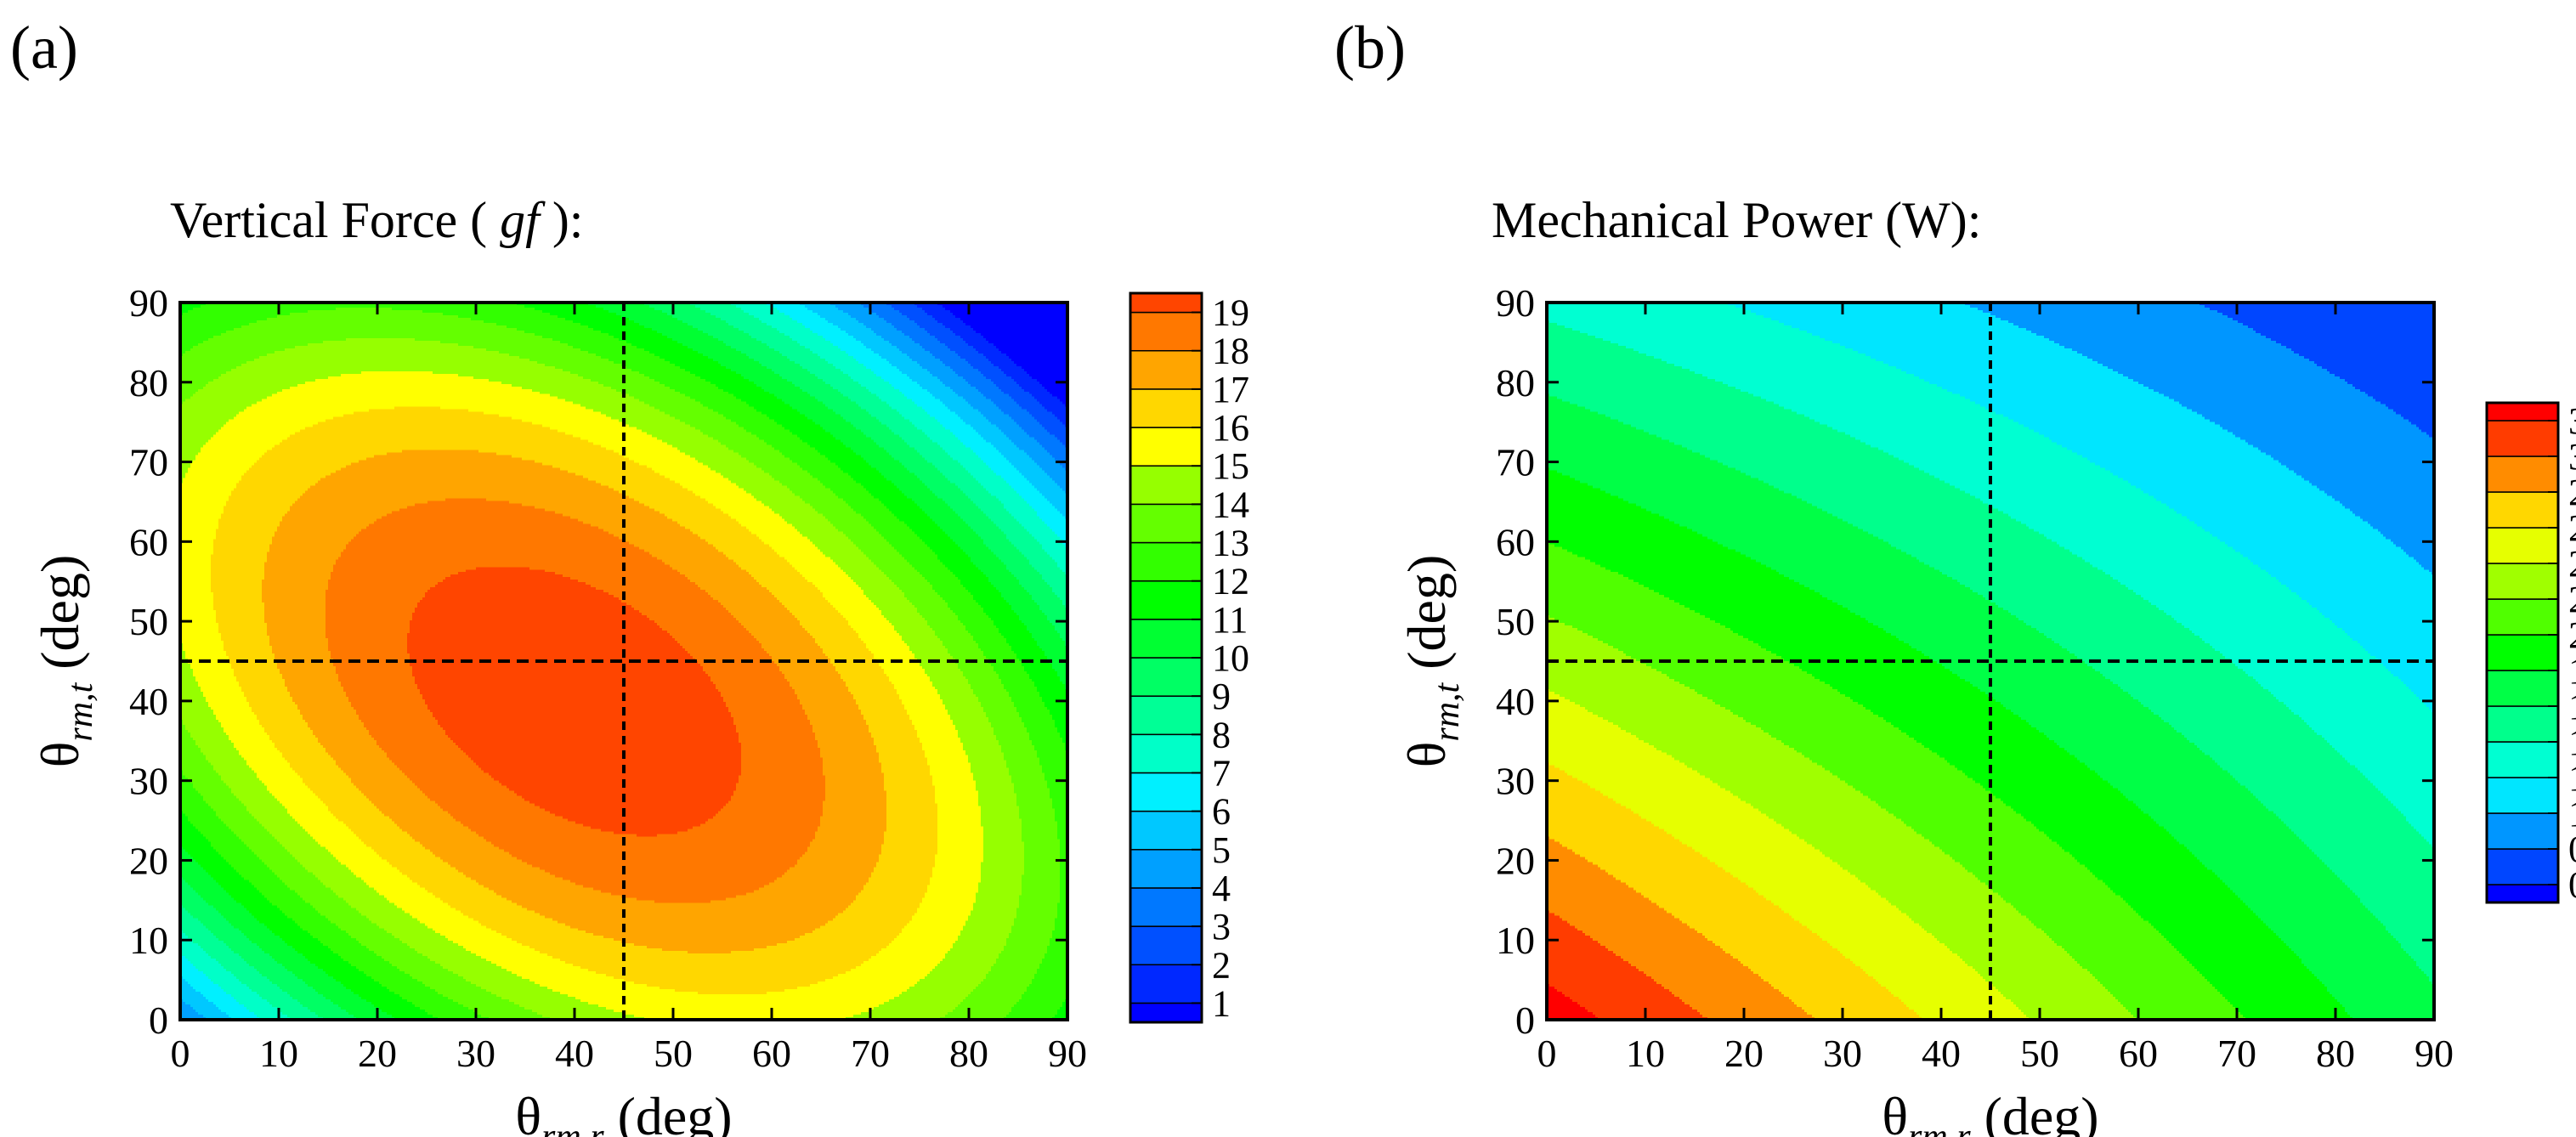  I want to click on colorbar-label: 17, so click(1230, 389).